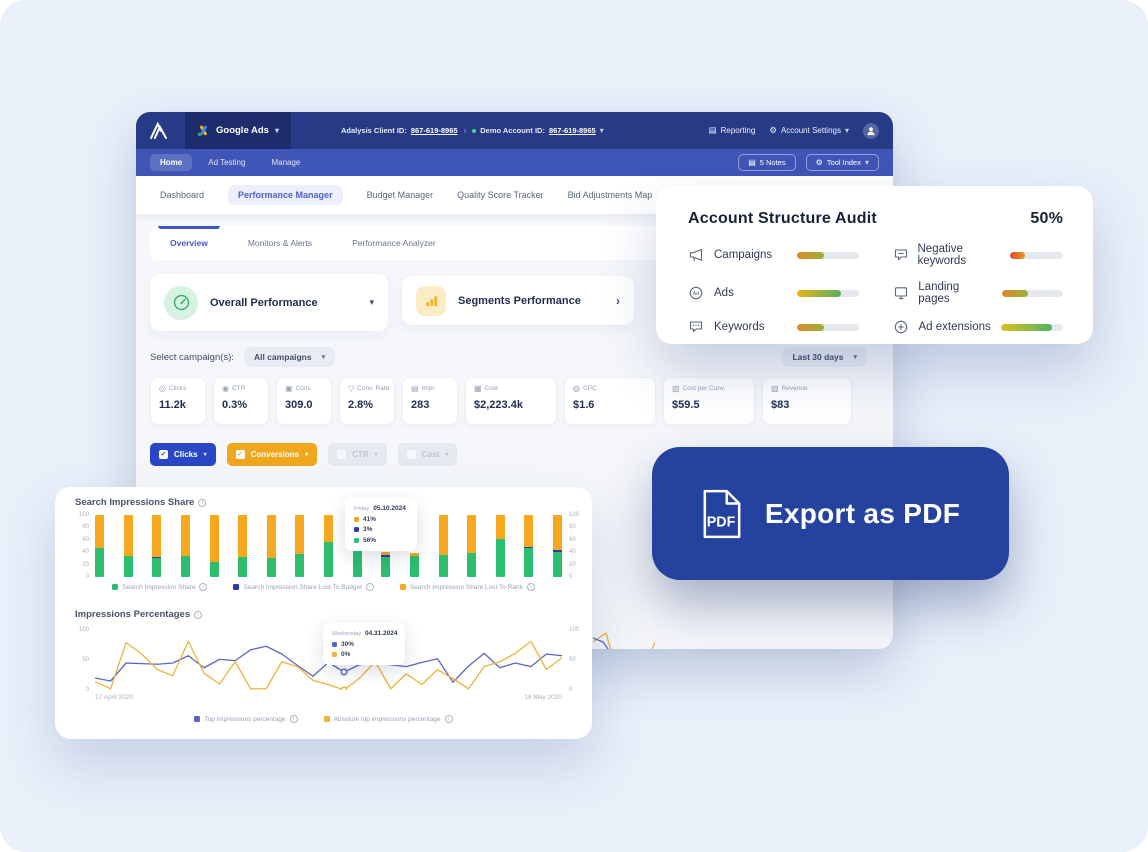  Describe the element at coordinates (280, 243) in the screenshot. I see `subtab-item: Monitors & Alerts` at that location.